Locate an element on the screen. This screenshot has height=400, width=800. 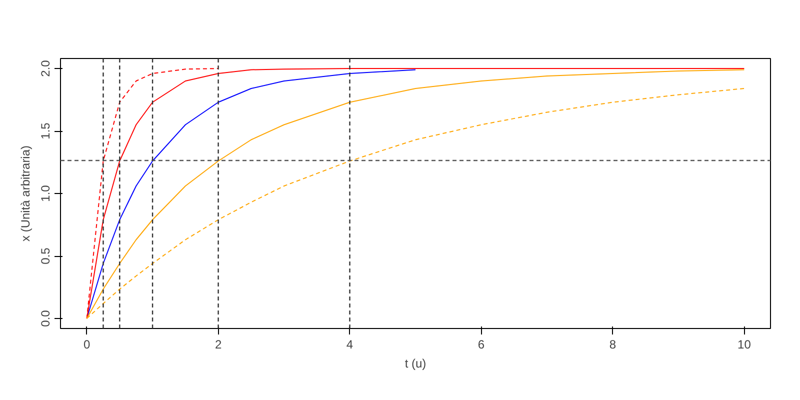
y-tick-label: 1.0 is located at coordinates (45, 193).